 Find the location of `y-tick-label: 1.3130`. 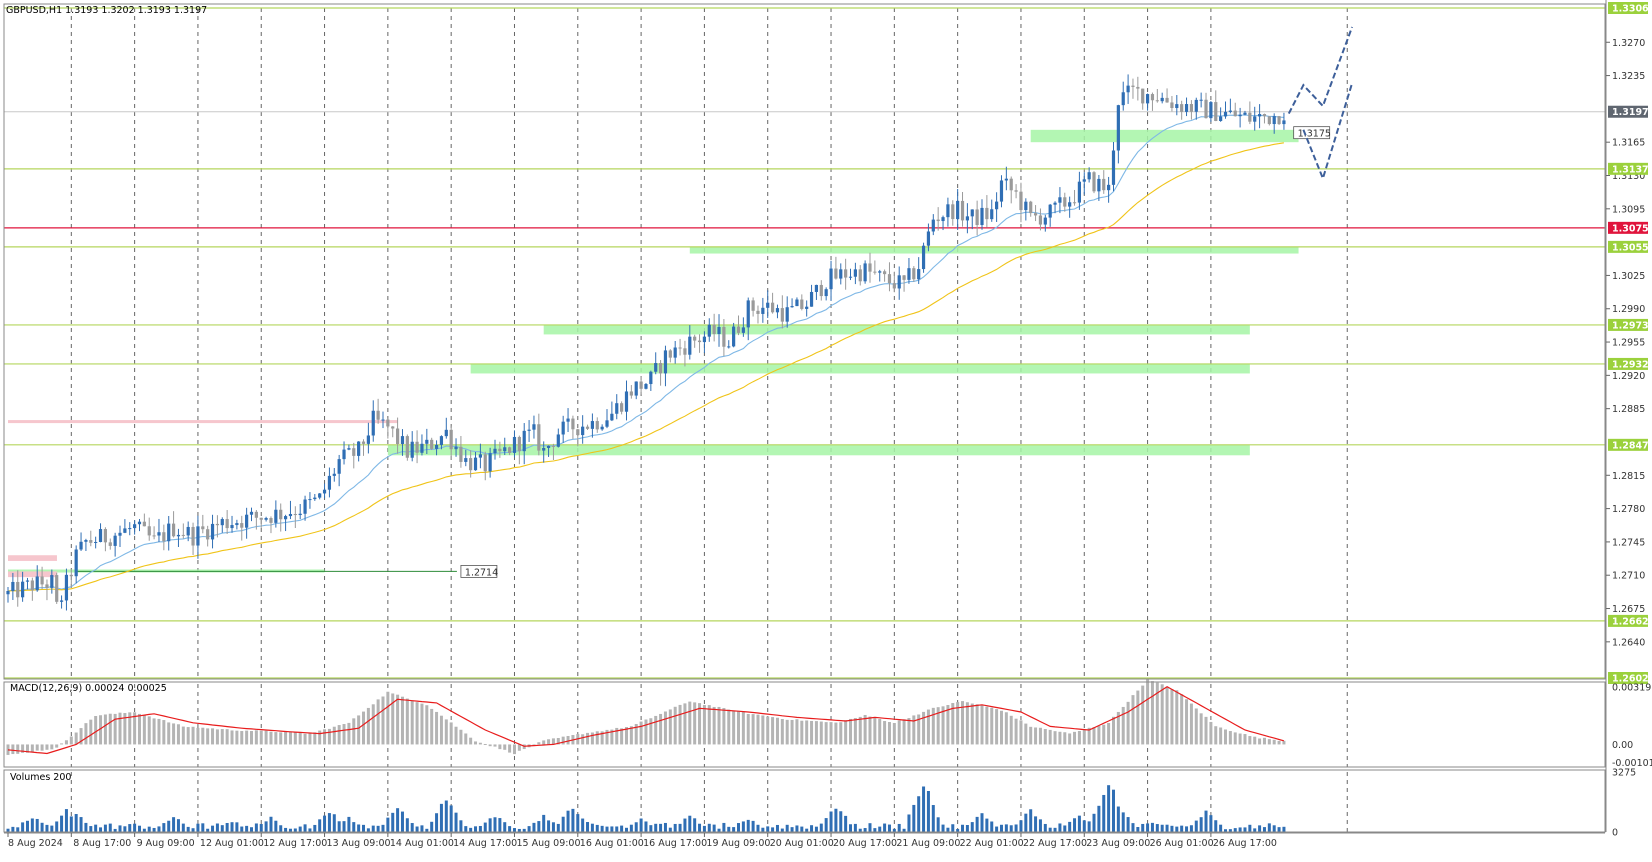

y-tick-label: 1.3130 is located at coordinates (1628, 176).